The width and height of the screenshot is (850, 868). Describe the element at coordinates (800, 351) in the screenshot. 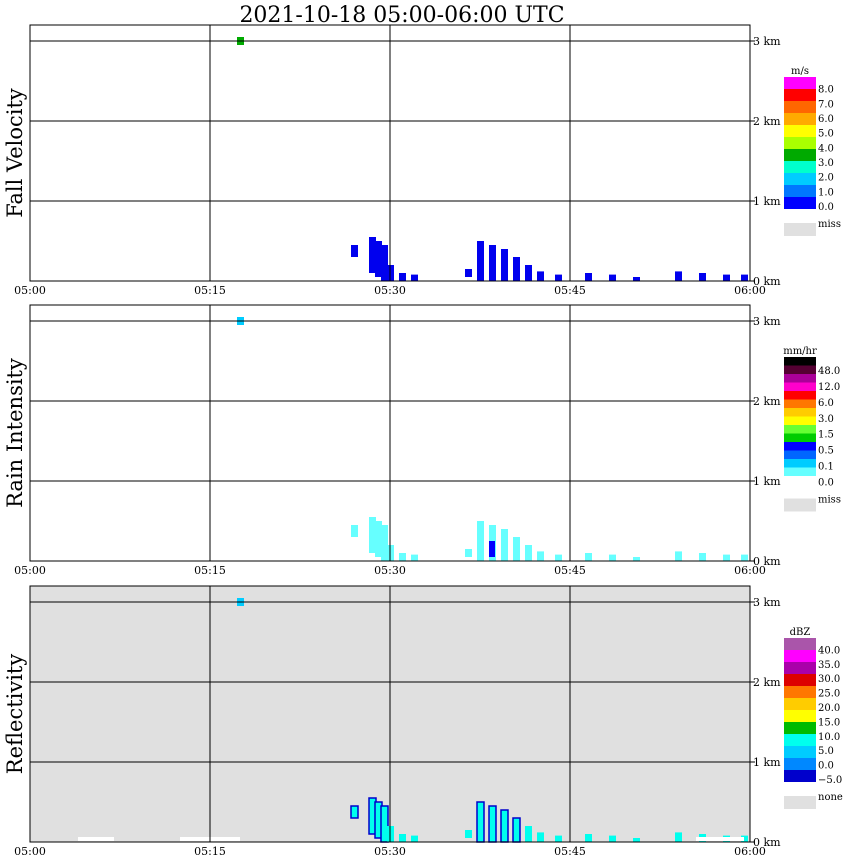

I see `legend-unit: mm/hr` at that location.